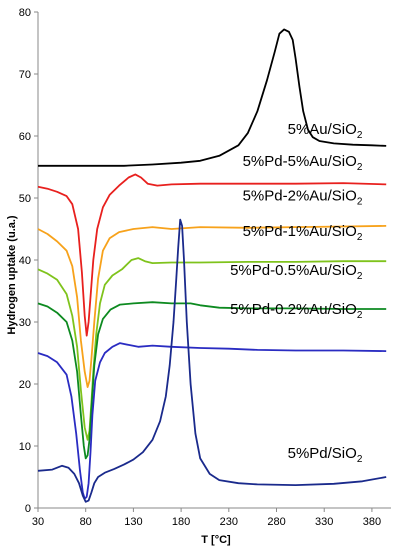  I want to click on x-tick-label: 380, so click(372, 522).